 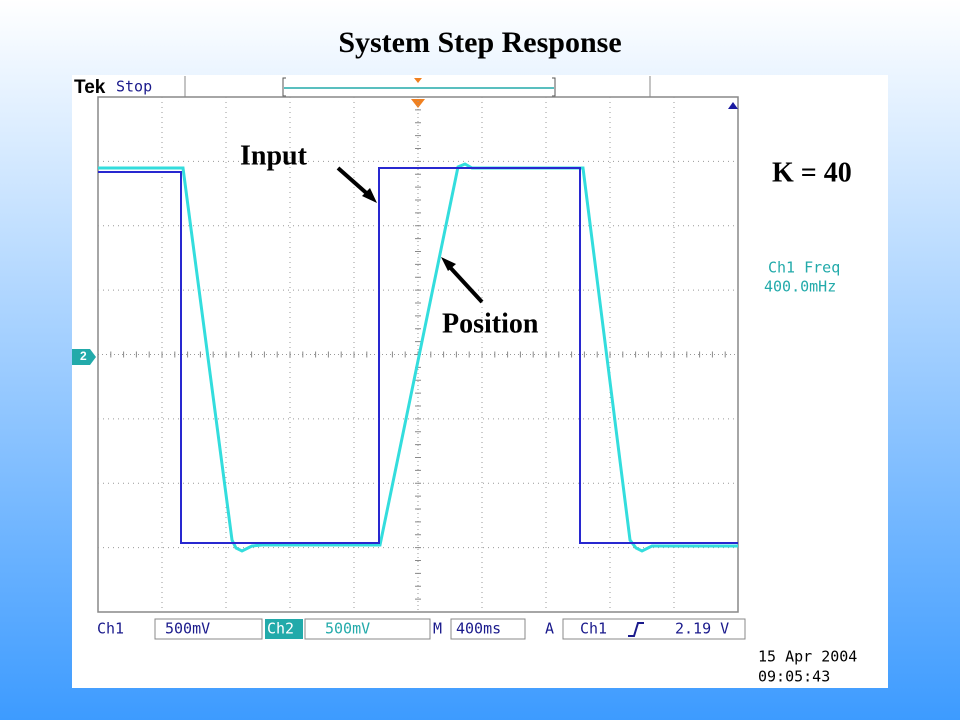 What do you see at coordinates (369, 195) in the screenshot?
I see `input-arrowhead` at bounding box center [369, 195].